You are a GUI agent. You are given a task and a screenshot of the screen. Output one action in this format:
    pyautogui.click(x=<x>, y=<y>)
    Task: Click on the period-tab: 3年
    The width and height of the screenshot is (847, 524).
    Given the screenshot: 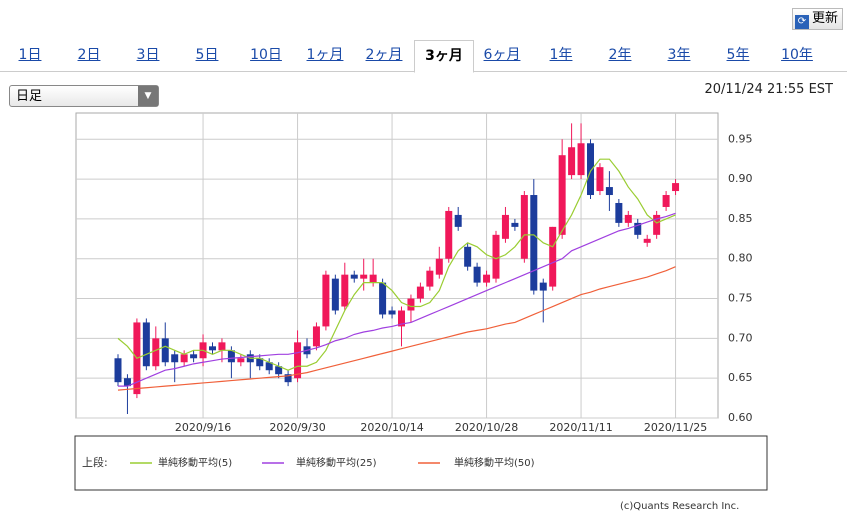 What is the action you would take?
    pyautogui.click(x=679, y=55)
    